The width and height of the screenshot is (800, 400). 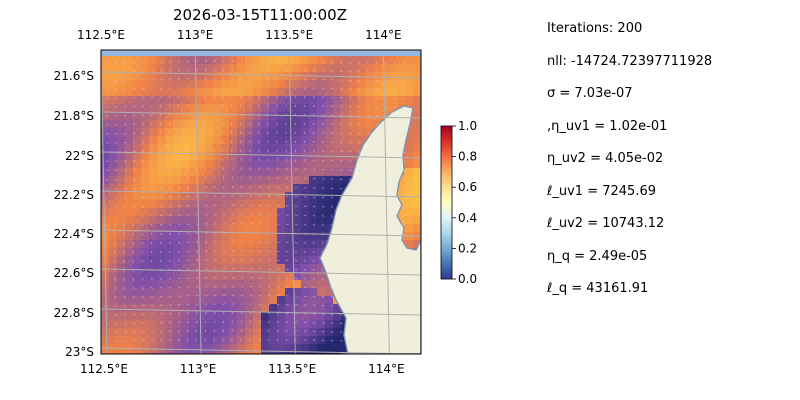 I want to click on grid-line-lat, so click(x=261, y=155).